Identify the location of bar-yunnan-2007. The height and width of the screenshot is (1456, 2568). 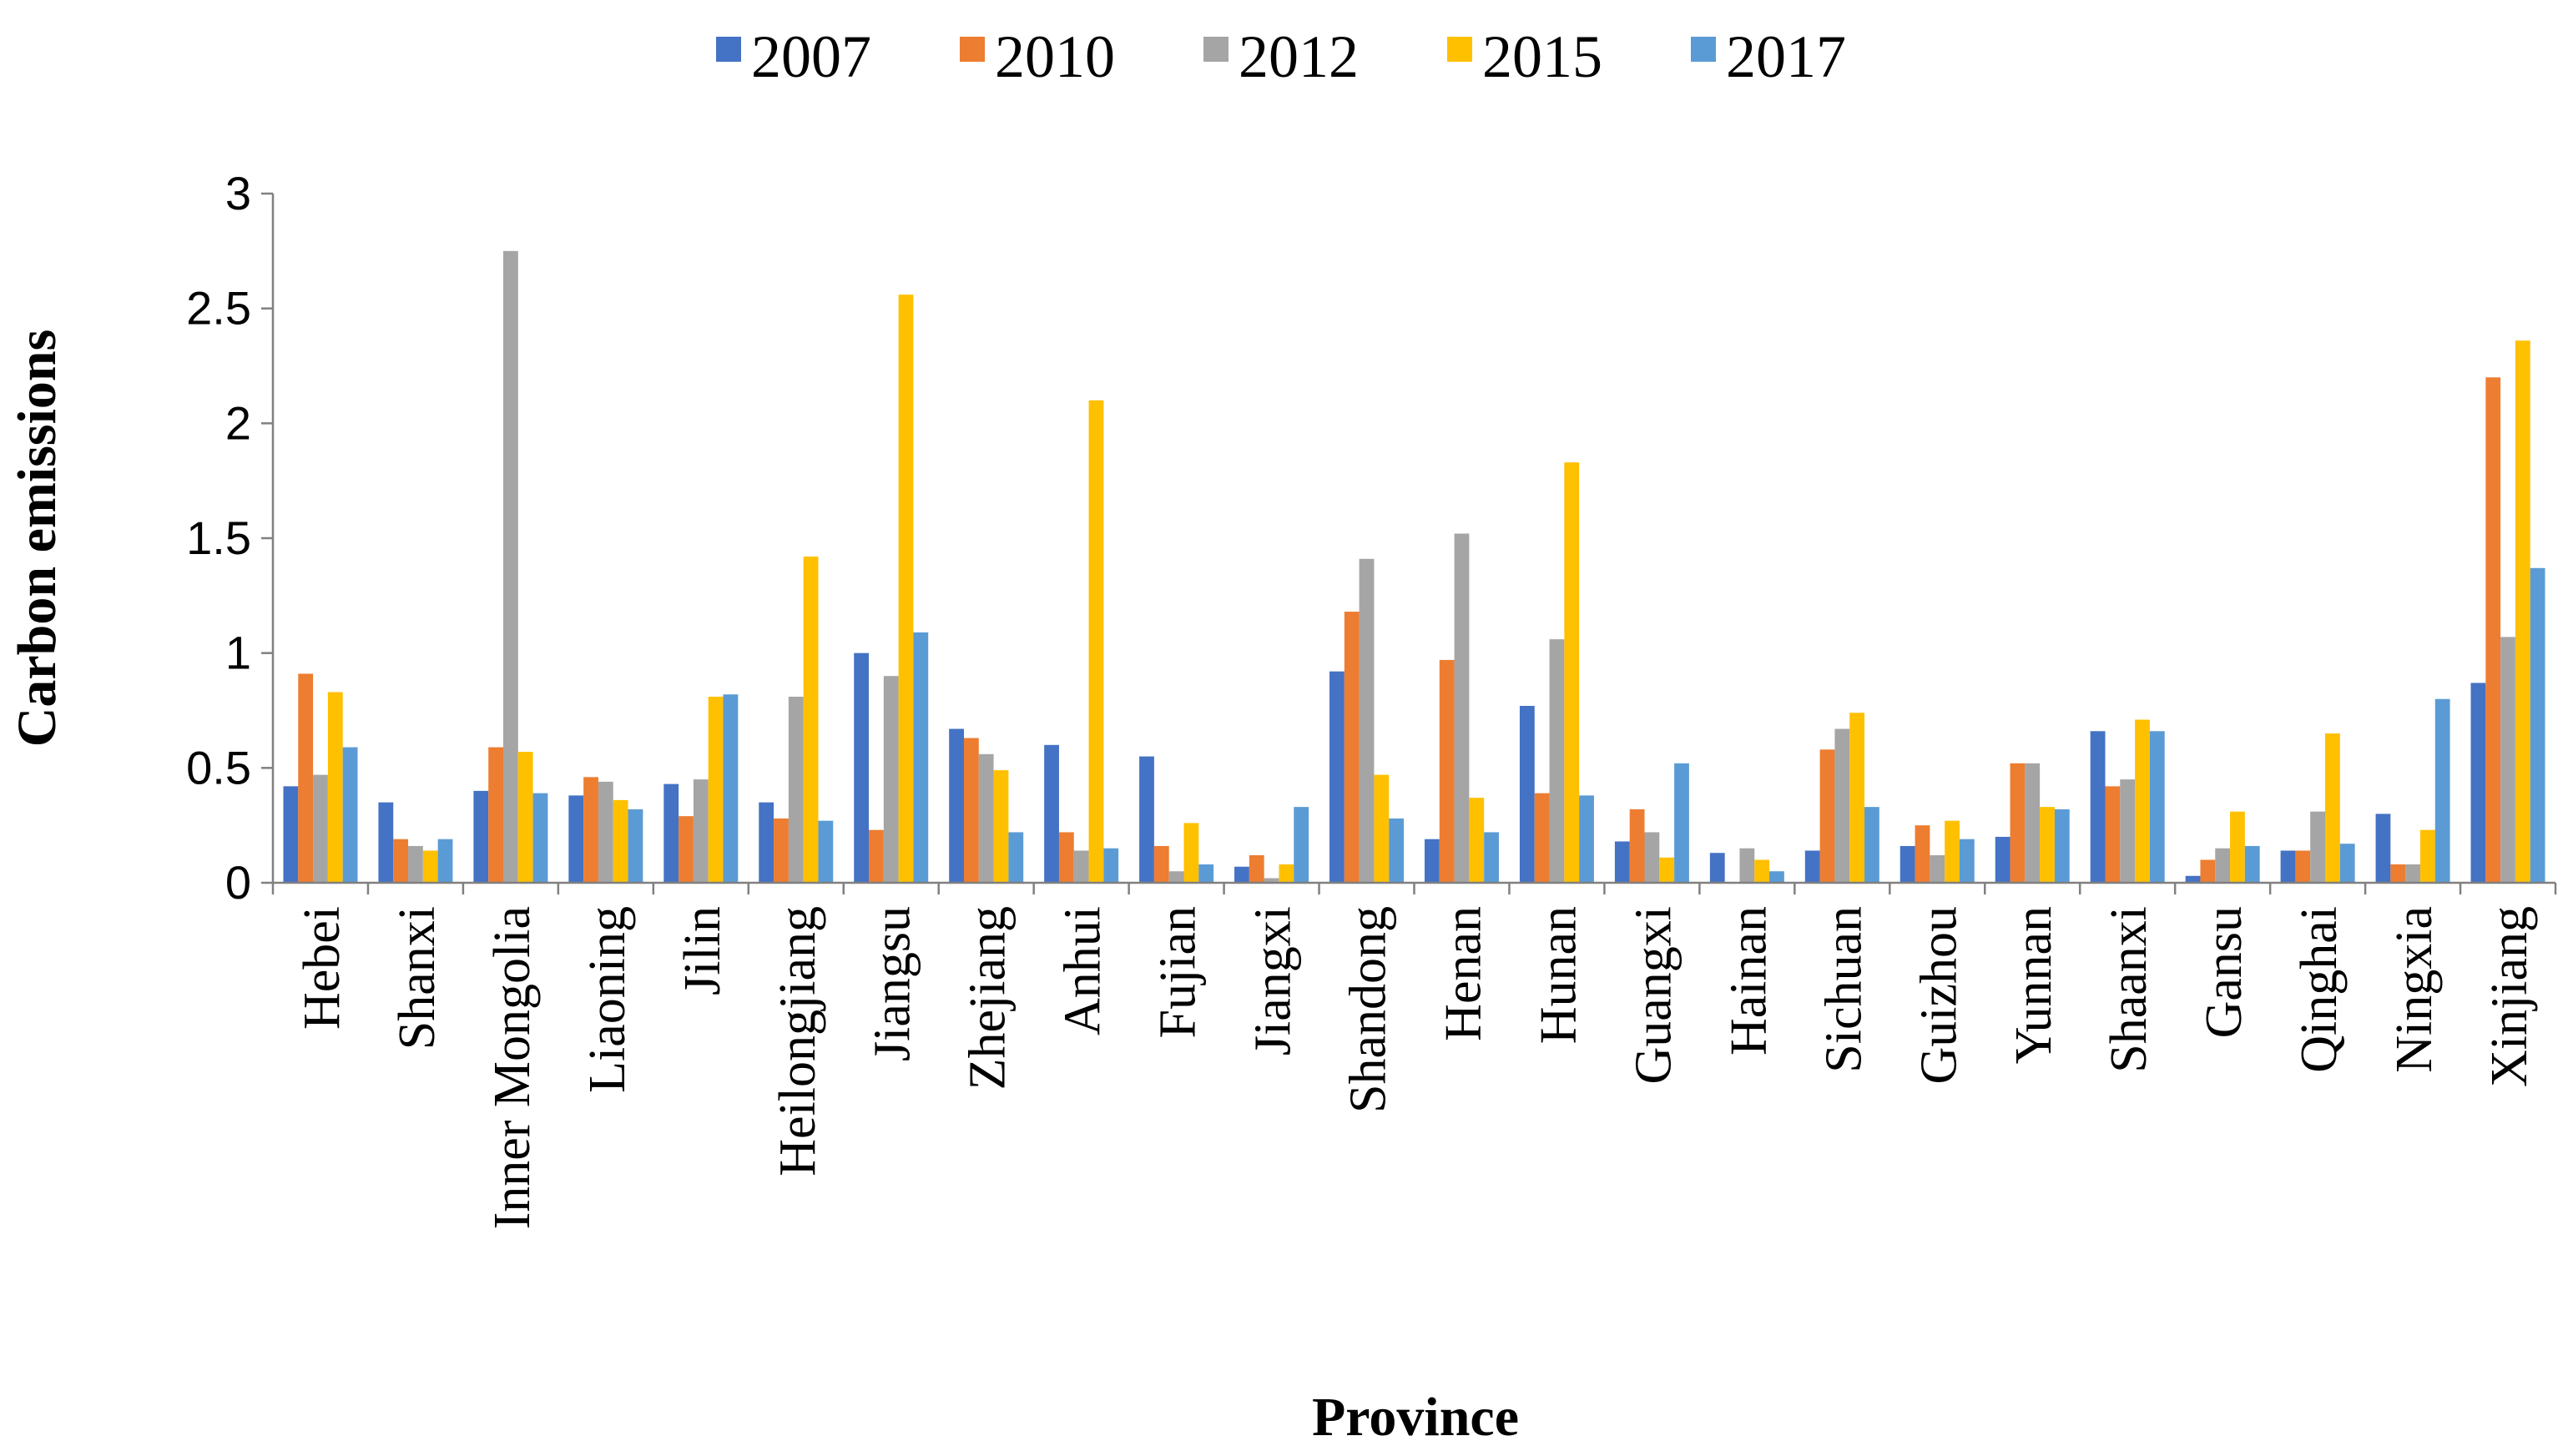
(2003, 859).